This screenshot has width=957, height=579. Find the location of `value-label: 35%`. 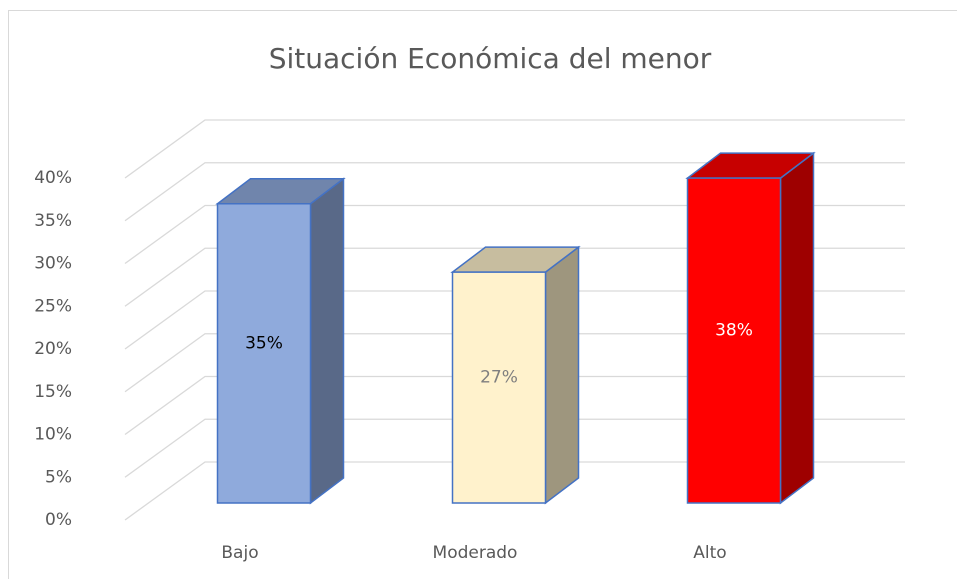

value-label: 35% is located at coordinates (264, 343).